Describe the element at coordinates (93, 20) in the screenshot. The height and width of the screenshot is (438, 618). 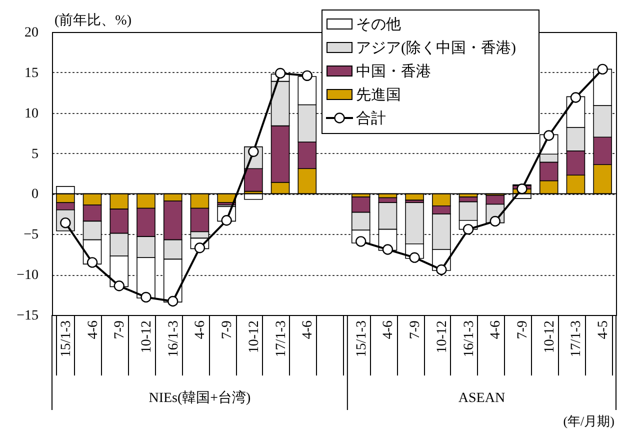
I see `y-axis-title: (前年比、%)` at that location.